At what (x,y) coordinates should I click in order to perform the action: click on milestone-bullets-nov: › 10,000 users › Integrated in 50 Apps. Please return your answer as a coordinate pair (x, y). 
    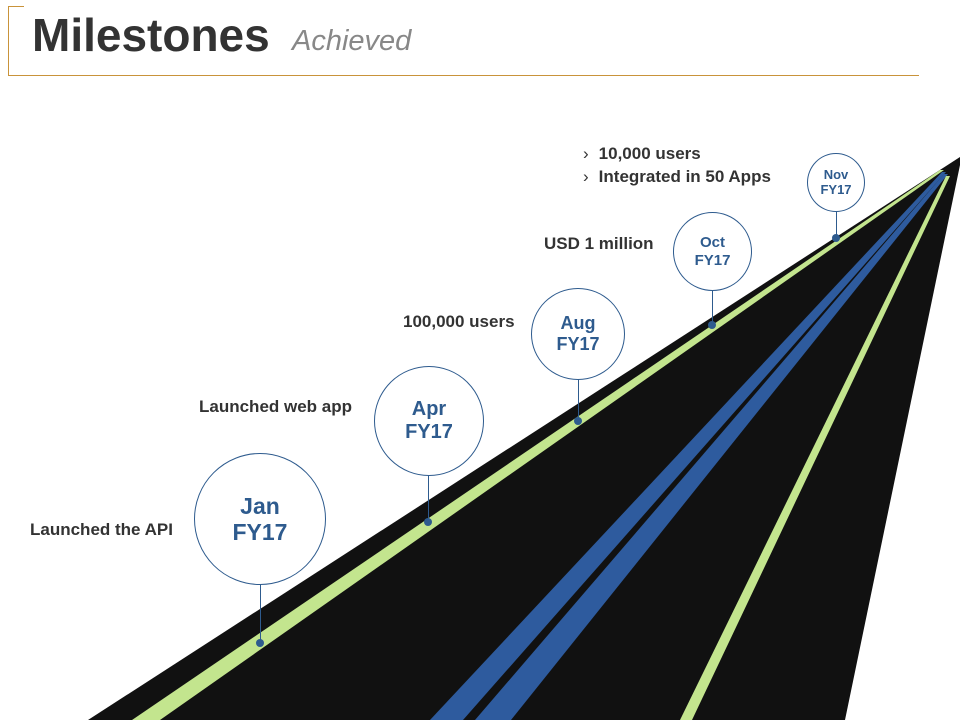
    Looking at the image, I should click on (677, 165).